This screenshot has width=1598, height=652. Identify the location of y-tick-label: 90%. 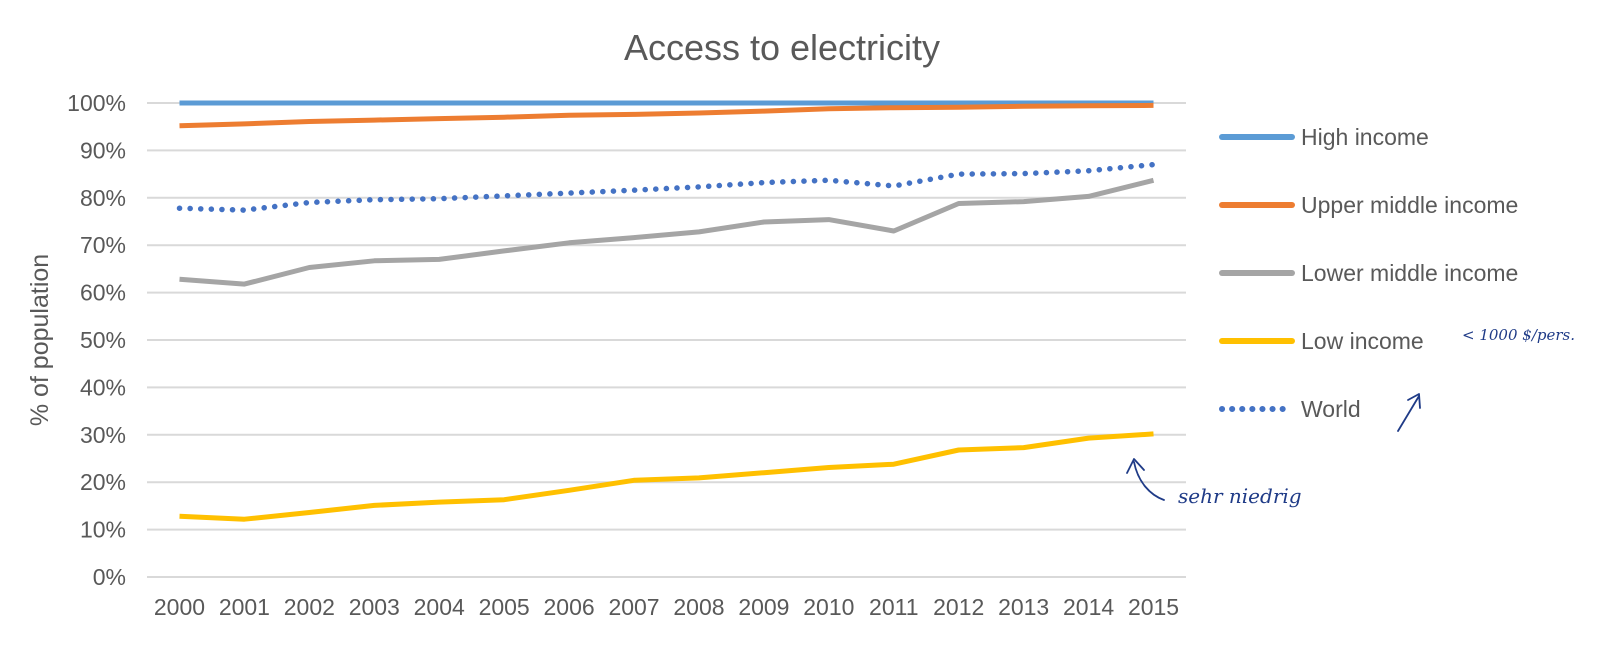
(103, 150).